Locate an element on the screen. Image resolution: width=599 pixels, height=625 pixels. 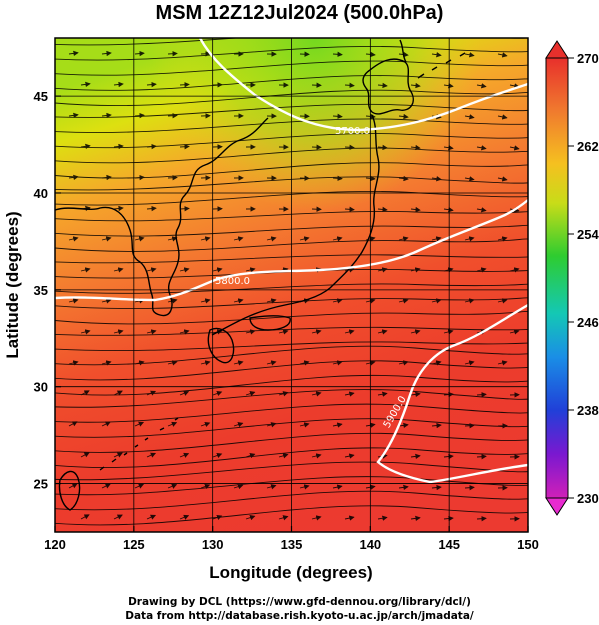
chart-title: MSM 12Z12Jul2024 (500.0hPa) is located at coordinates (299, 13).